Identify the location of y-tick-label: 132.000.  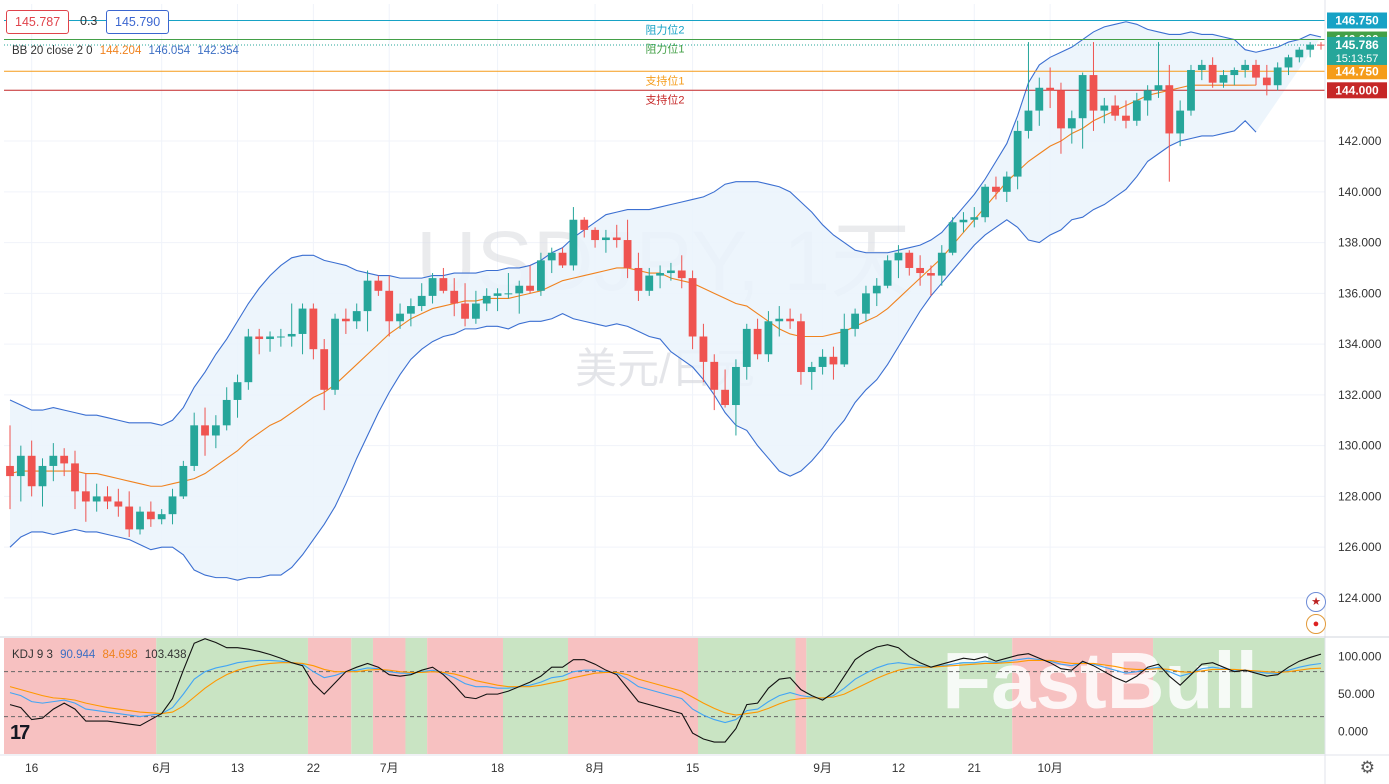
(1360, 395).